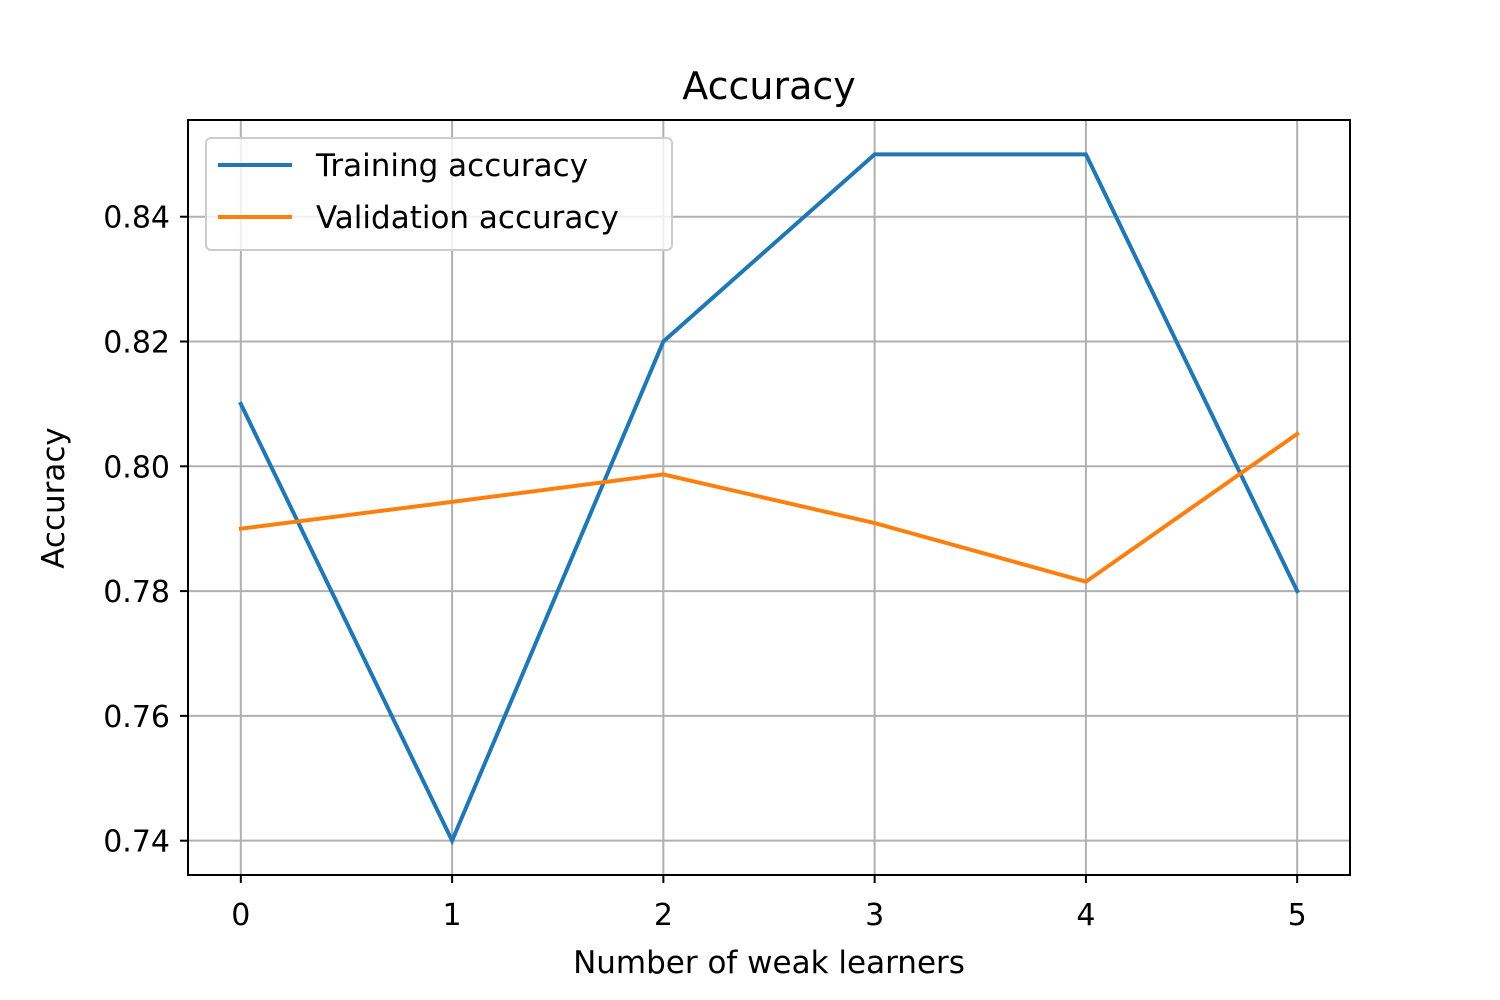 Image resolution: width=1500 pixels, height=1000 pixels. I want to click on legend-label-training: Training accuracy, so click(451, 166).